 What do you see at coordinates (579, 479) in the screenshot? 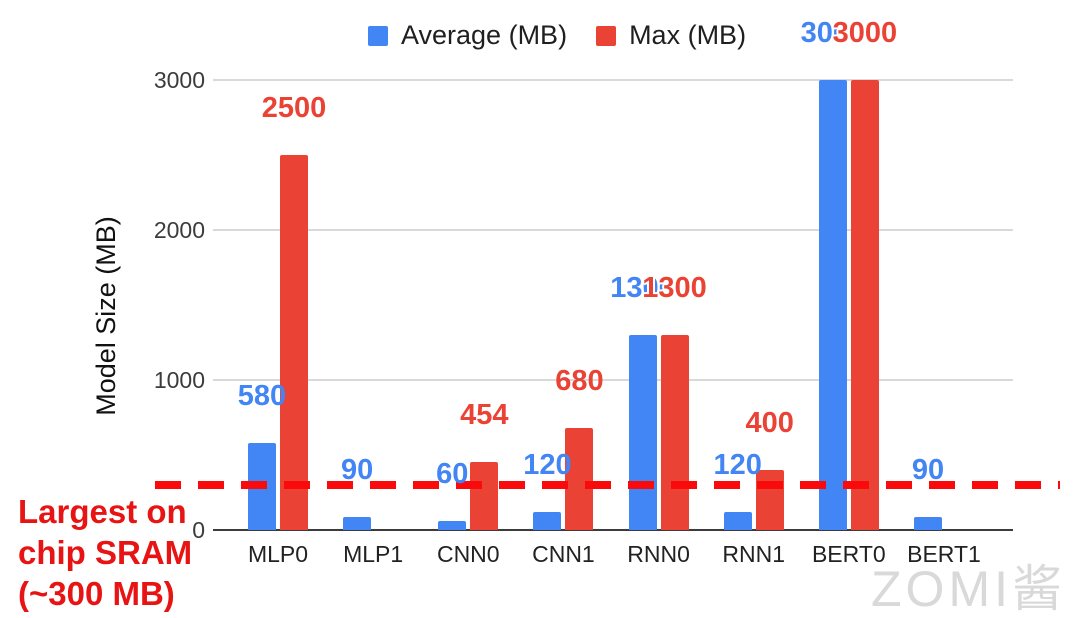
I see `max-bar-CNN1` at bounding box center [579, 479].